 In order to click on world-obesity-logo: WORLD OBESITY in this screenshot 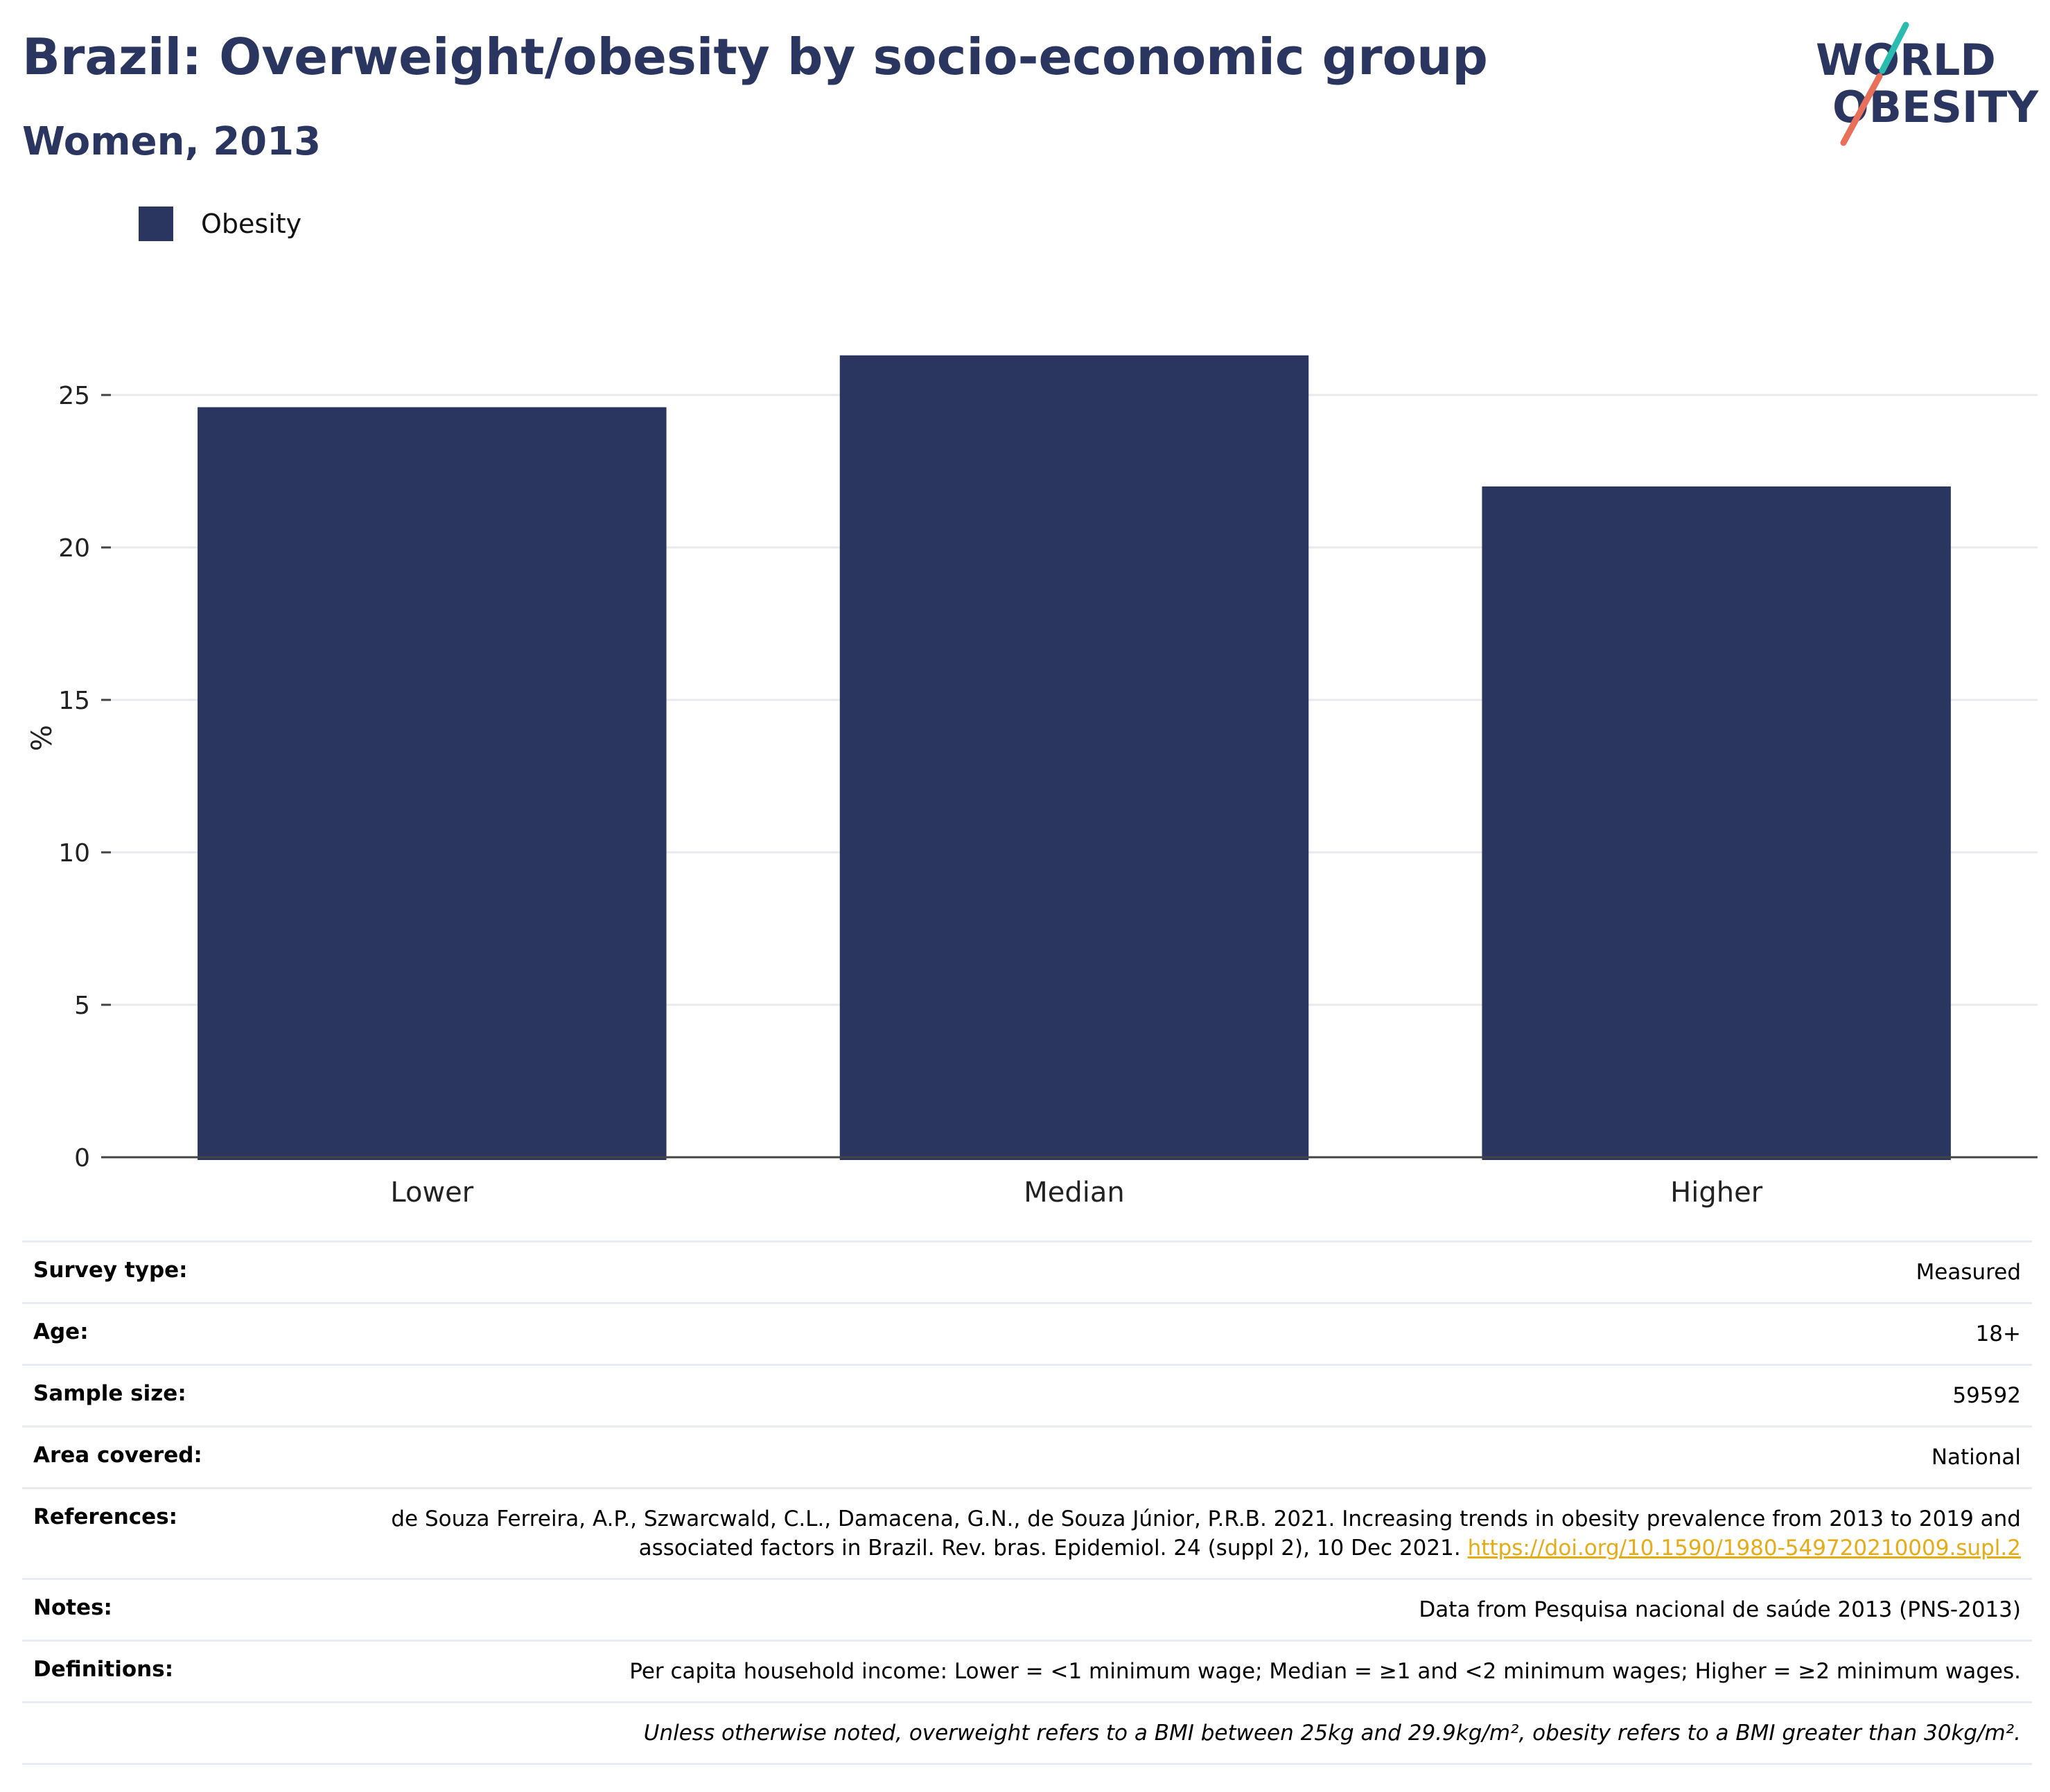, I will do `click(1920, 87)`.